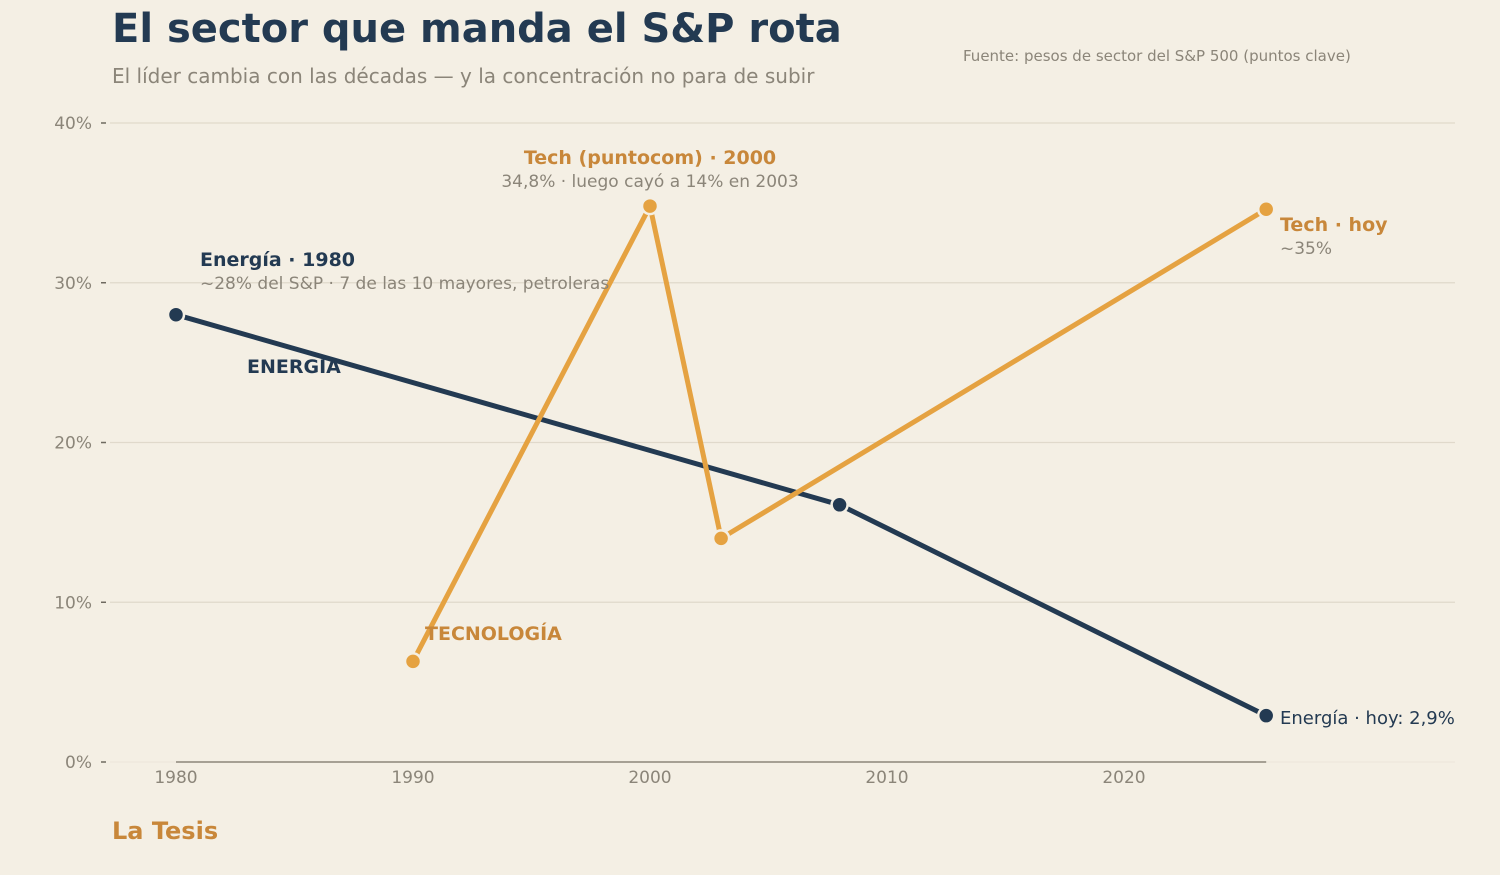 The image size is (1500, 875). Describe the element at coordinates (175, 778) in the screenshot. I see `x-tick-label: 1980` at that location.